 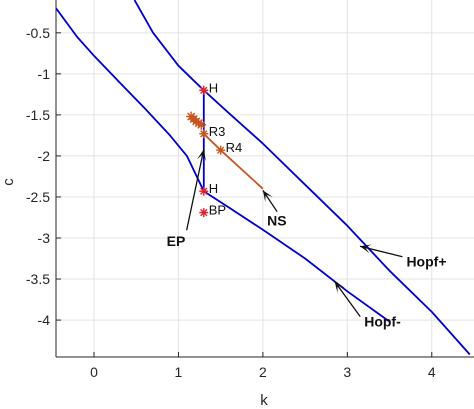 What do you see at coordinates (8, 182) in the screenshot?
I see `y-axis-label: c` at bounding box center [8, 182].